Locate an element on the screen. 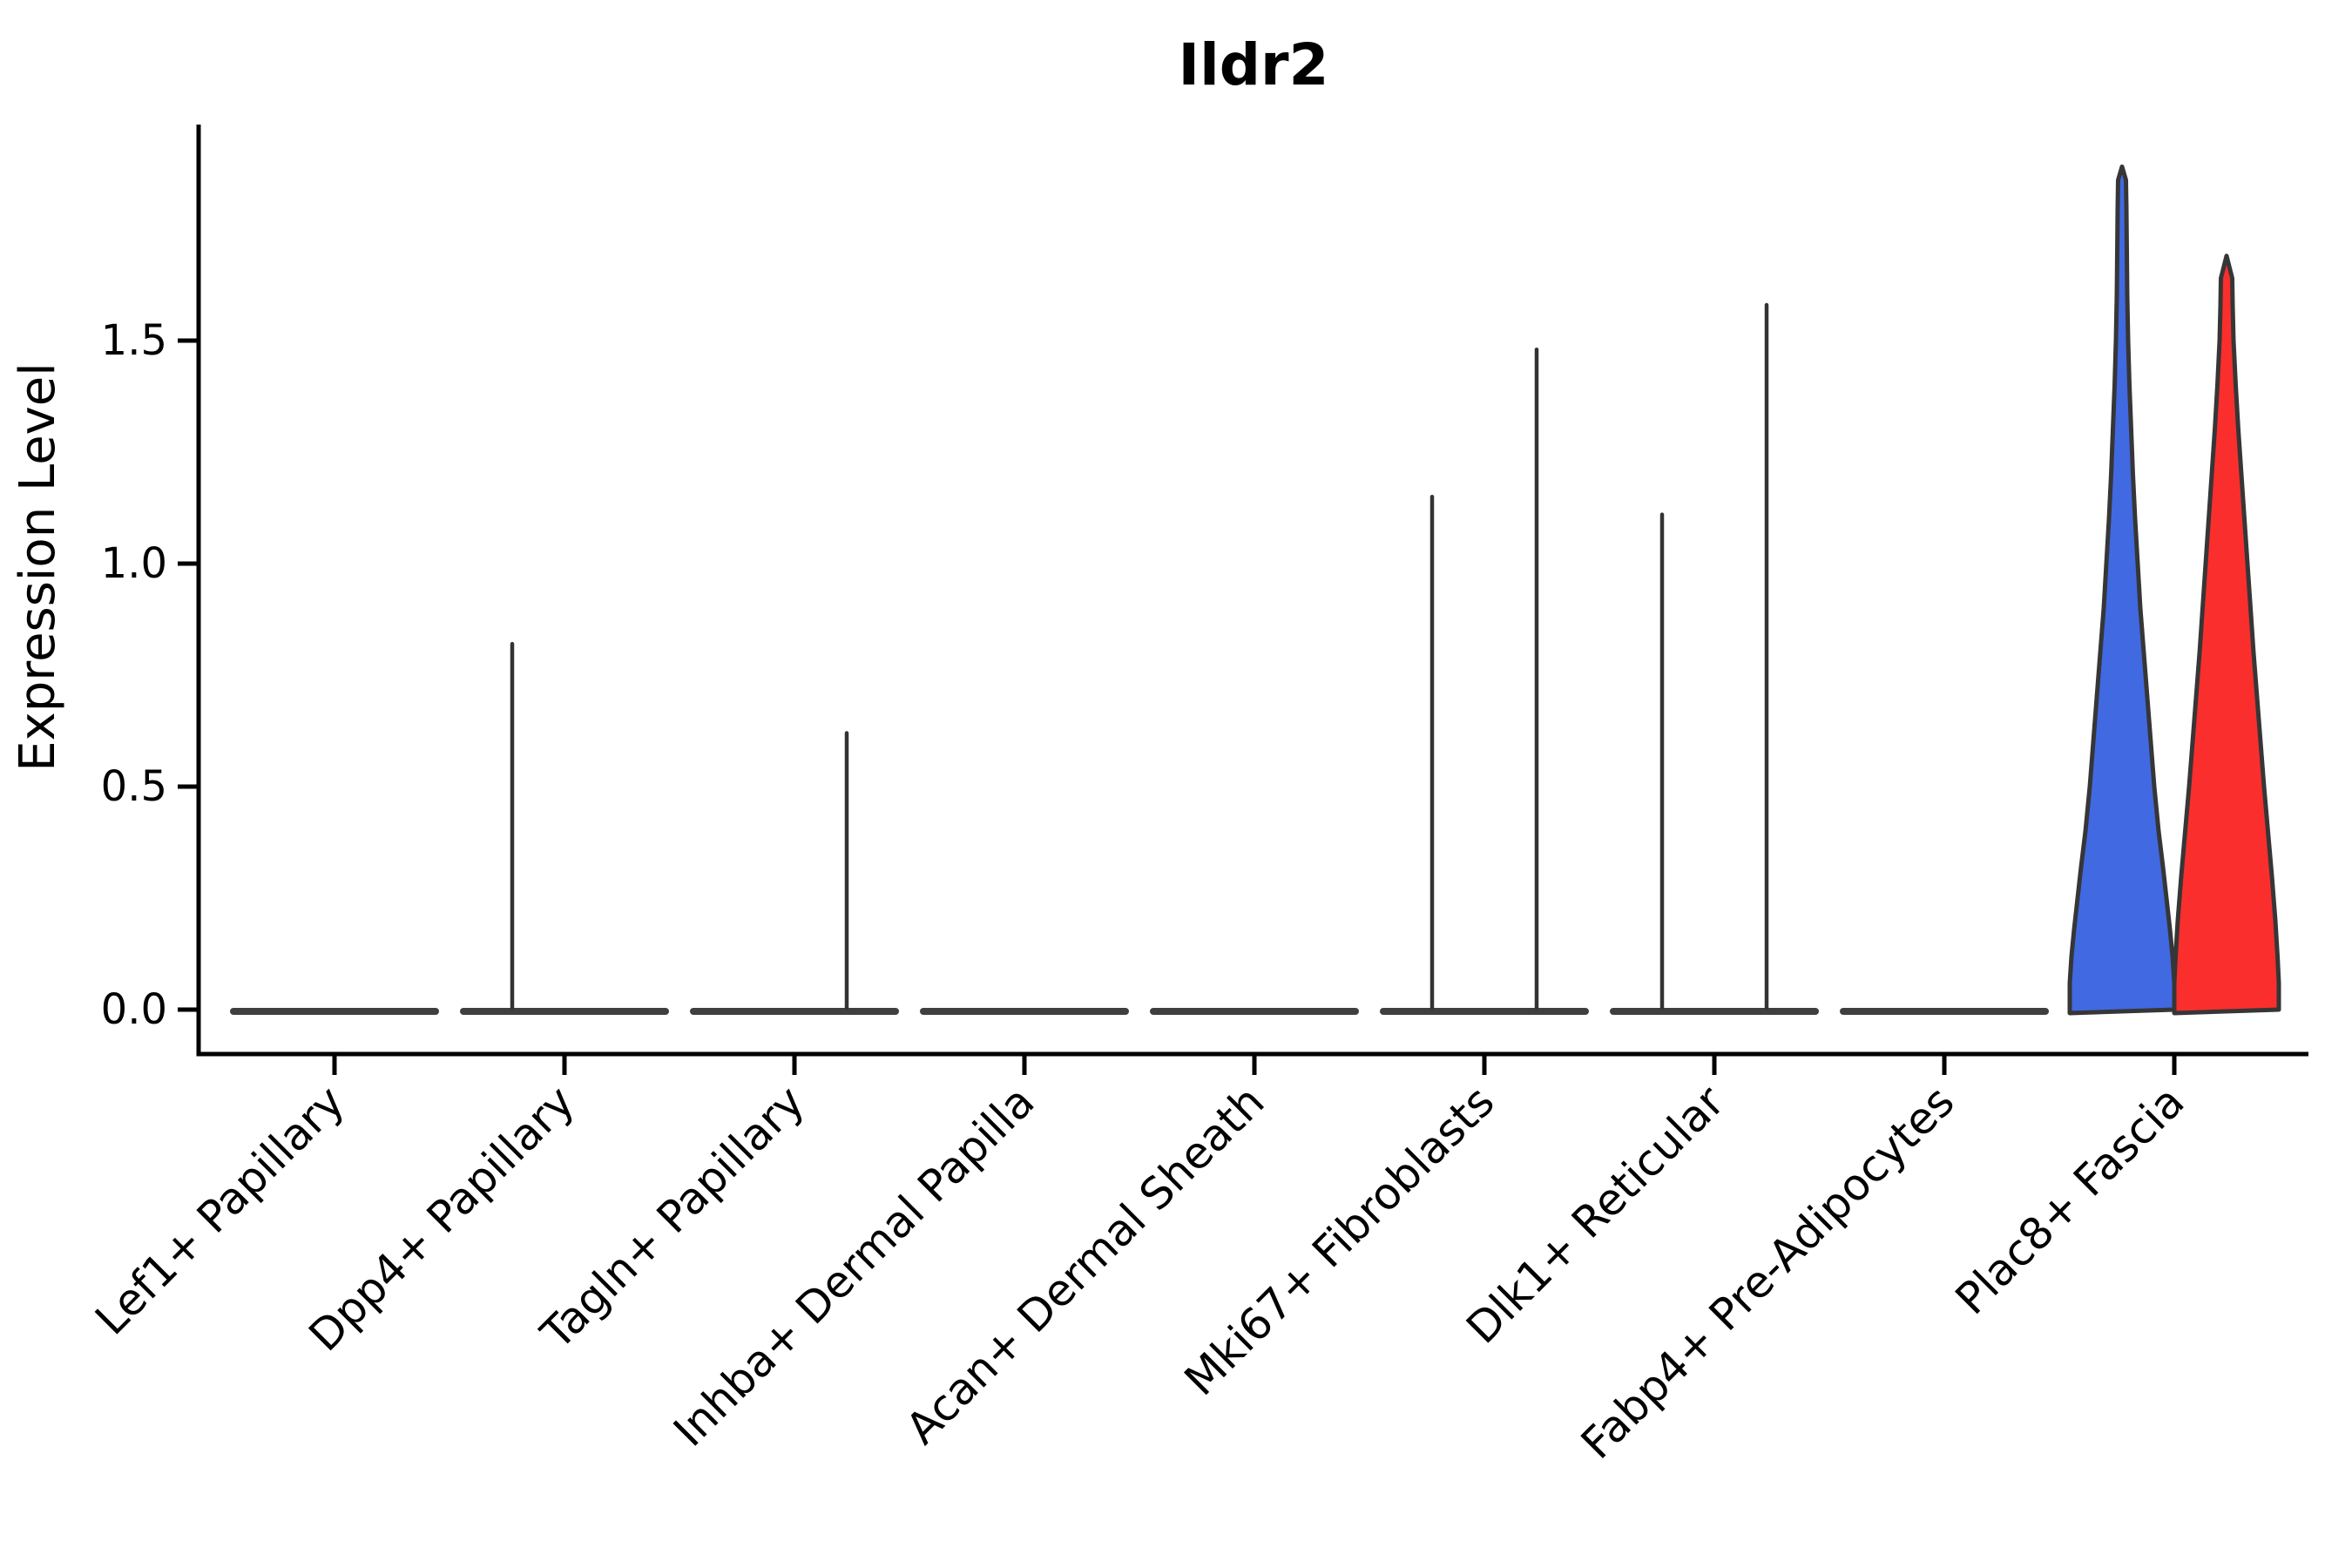 This screenshot has width=2352, height=1568. y-axis-label: Expression Level is located at coordinates (38, 567).